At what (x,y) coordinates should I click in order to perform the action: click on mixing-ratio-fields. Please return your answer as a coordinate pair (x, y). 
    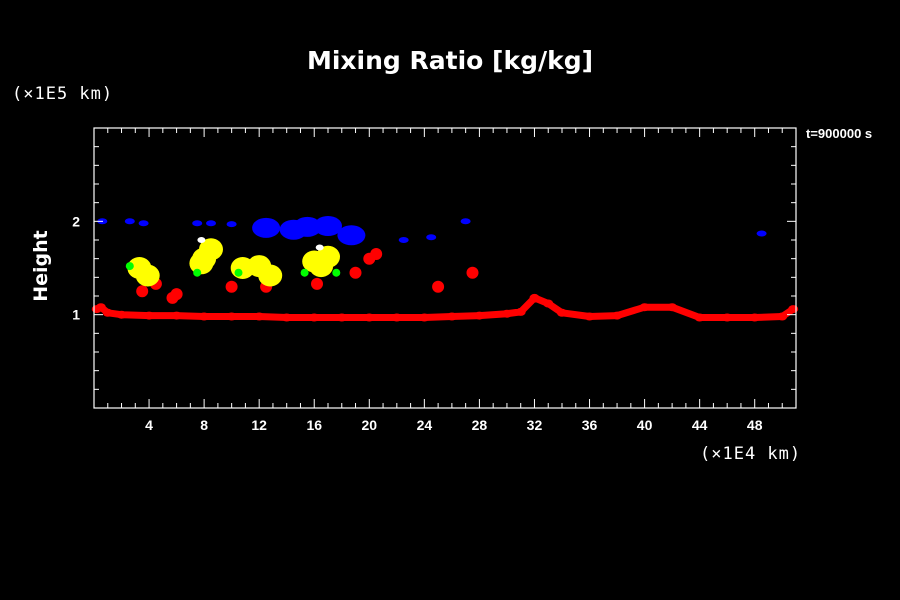
    Looking at the image, I should click on (445, 269).